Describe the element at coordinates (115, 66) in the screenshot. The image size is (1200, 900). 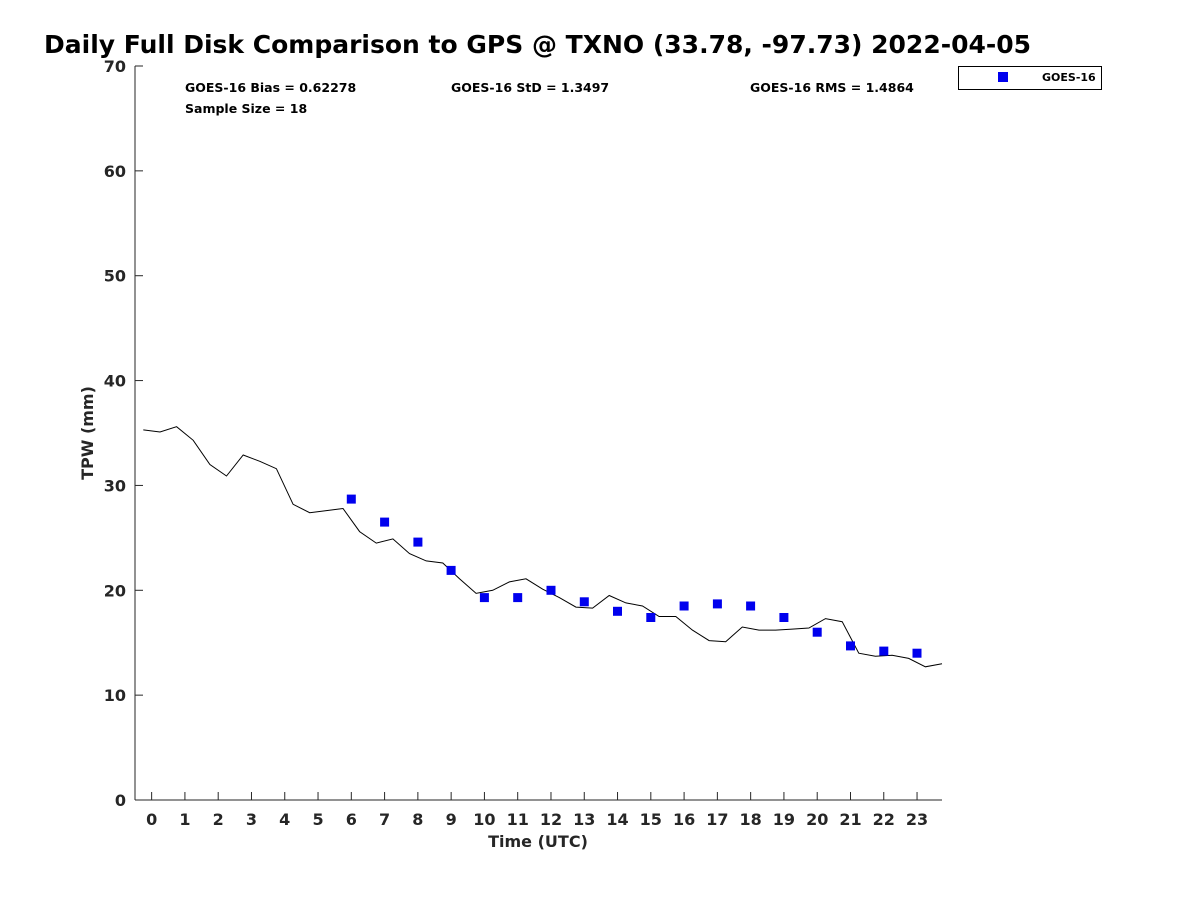
I see `y-tick-label: 70` at that location.